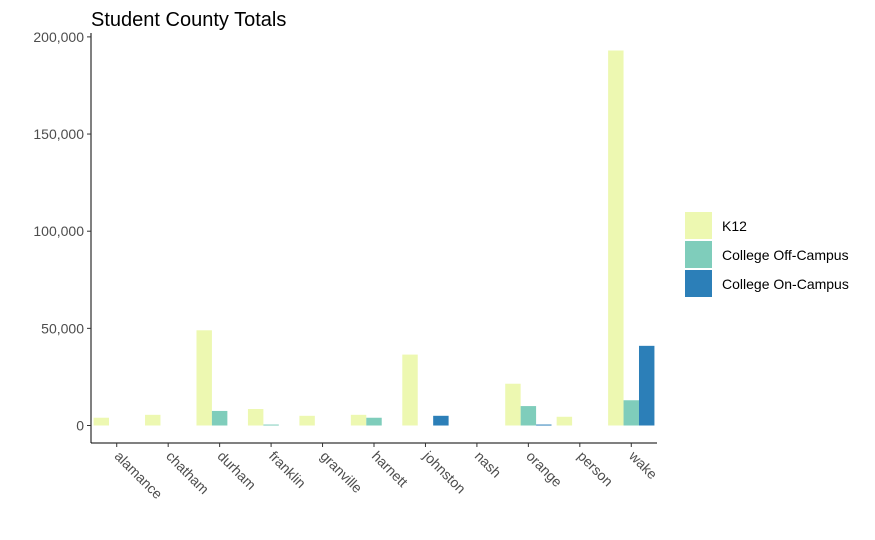 Image resolution: width=875 pixels, height=540 pixels. Describe the element at coordinates (287, 469) in the screenshot. I see `x-tick-label: franklin` at that location.